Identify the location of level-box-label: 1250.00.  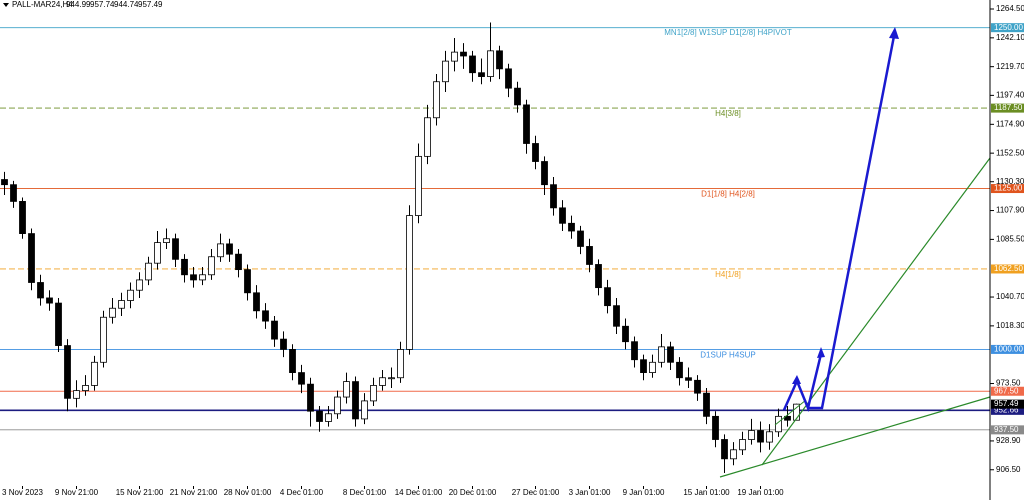
(1008, 27).